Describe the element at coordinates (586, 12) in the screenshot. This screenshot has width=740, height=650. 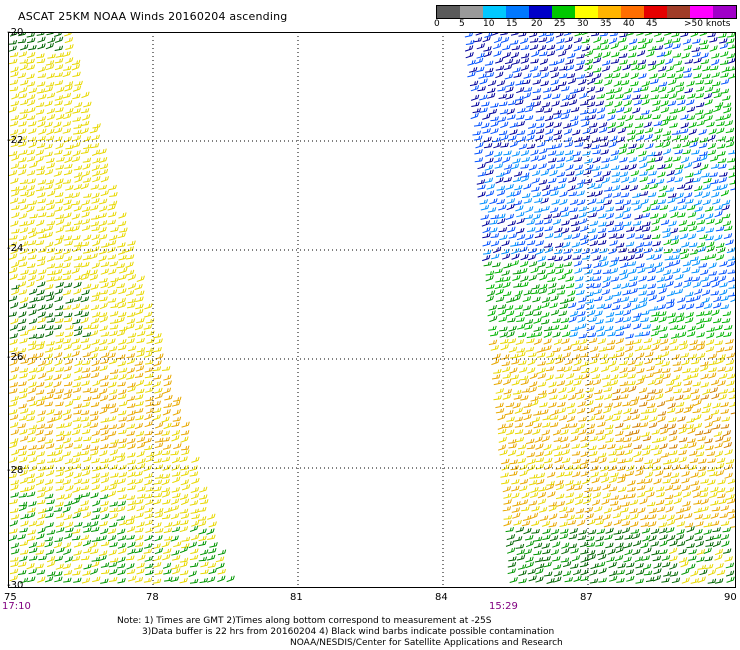
I see `scale-swatch` at that location.